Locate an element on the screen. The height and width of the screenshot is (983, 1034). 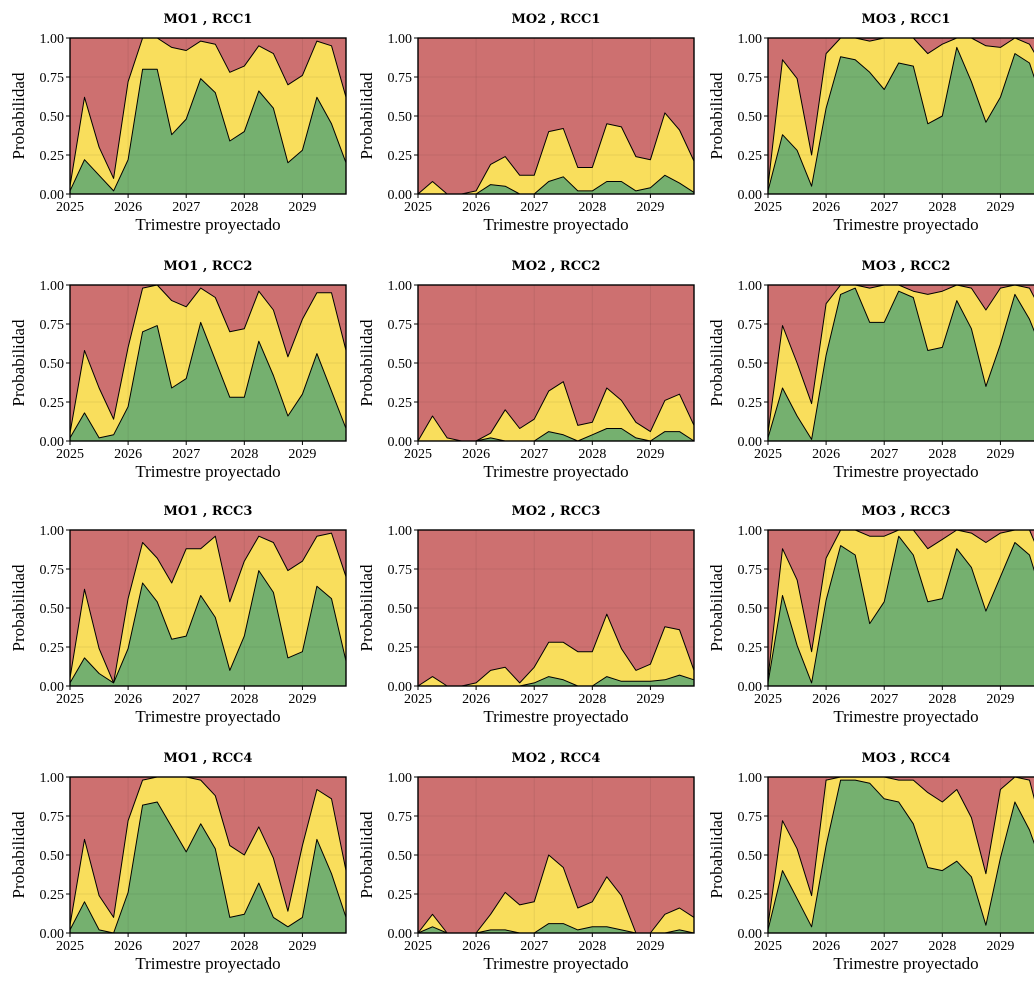
panel-title: MO1 , RCC3 is located at coordinates (208, 511).